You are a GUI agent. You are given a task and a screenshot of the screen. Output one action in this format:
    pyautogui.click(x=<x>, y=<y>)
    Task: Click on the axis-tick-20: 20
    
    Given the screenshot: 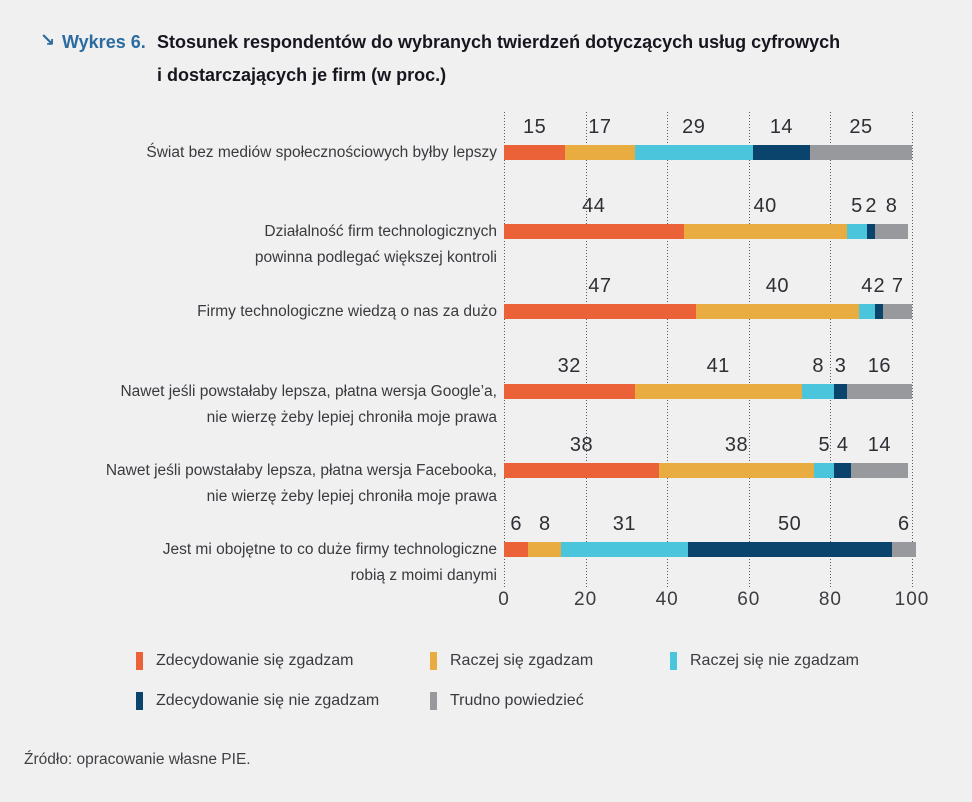 What is the action you would take?
    pyautogui.click(x=586, y=599)
    